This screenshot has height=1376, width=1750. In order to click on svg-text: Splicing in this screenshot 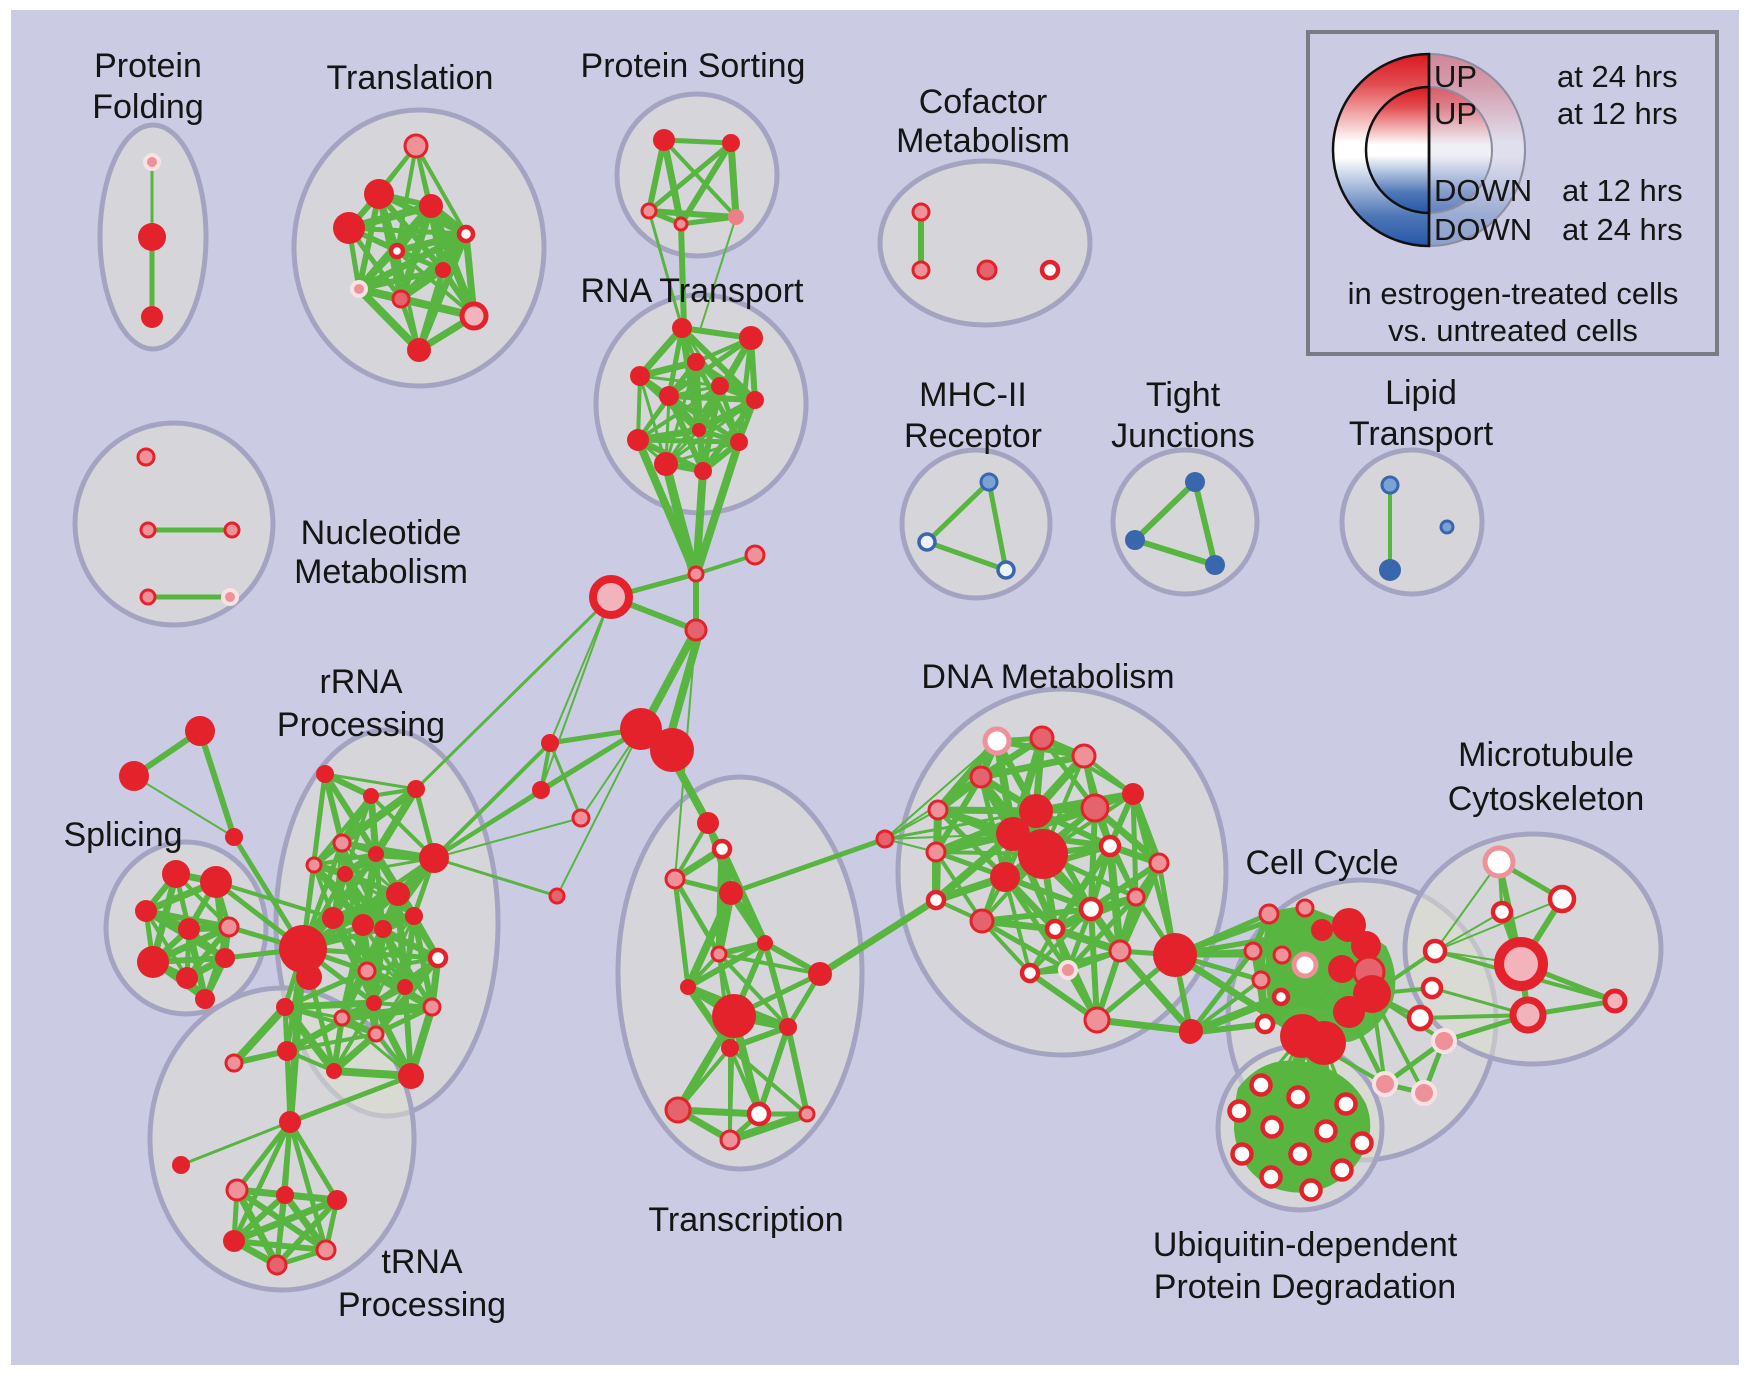, I will do `click(122, 835)`.